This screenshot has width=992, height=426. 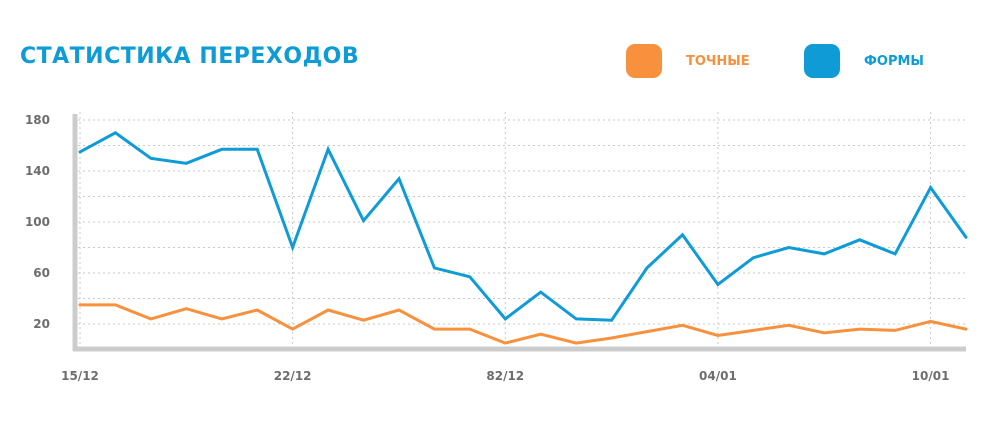 I want to click on y-tick-label: 20, so click(x=41, y=324).